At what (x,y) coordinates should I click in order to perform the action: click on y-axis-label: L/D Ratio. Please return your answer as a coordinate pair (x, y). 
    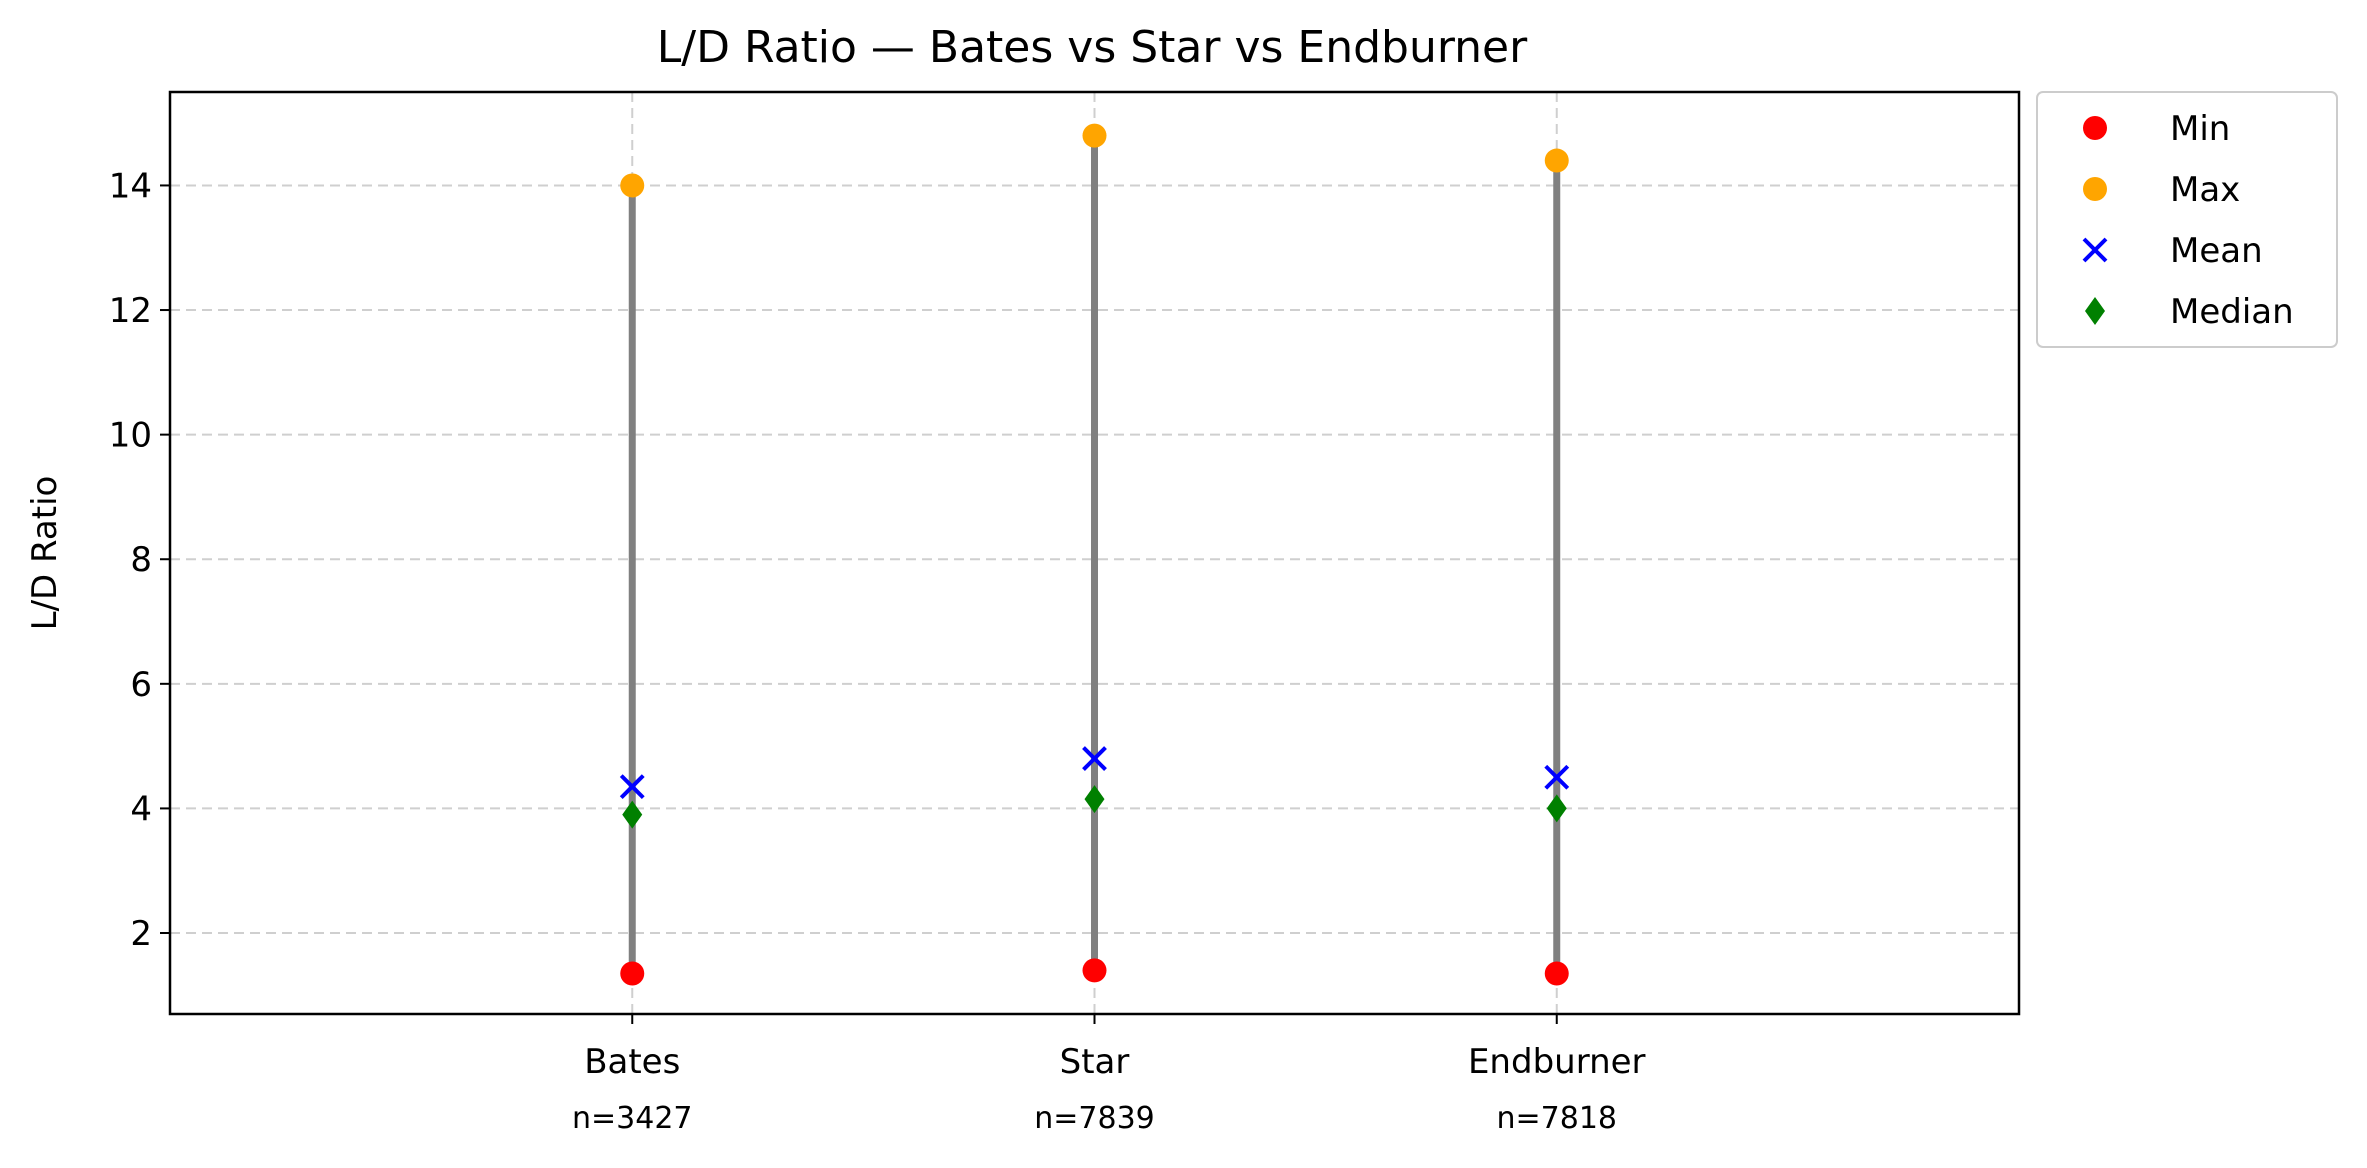
    Looking at the image, I should click on (45, 553).